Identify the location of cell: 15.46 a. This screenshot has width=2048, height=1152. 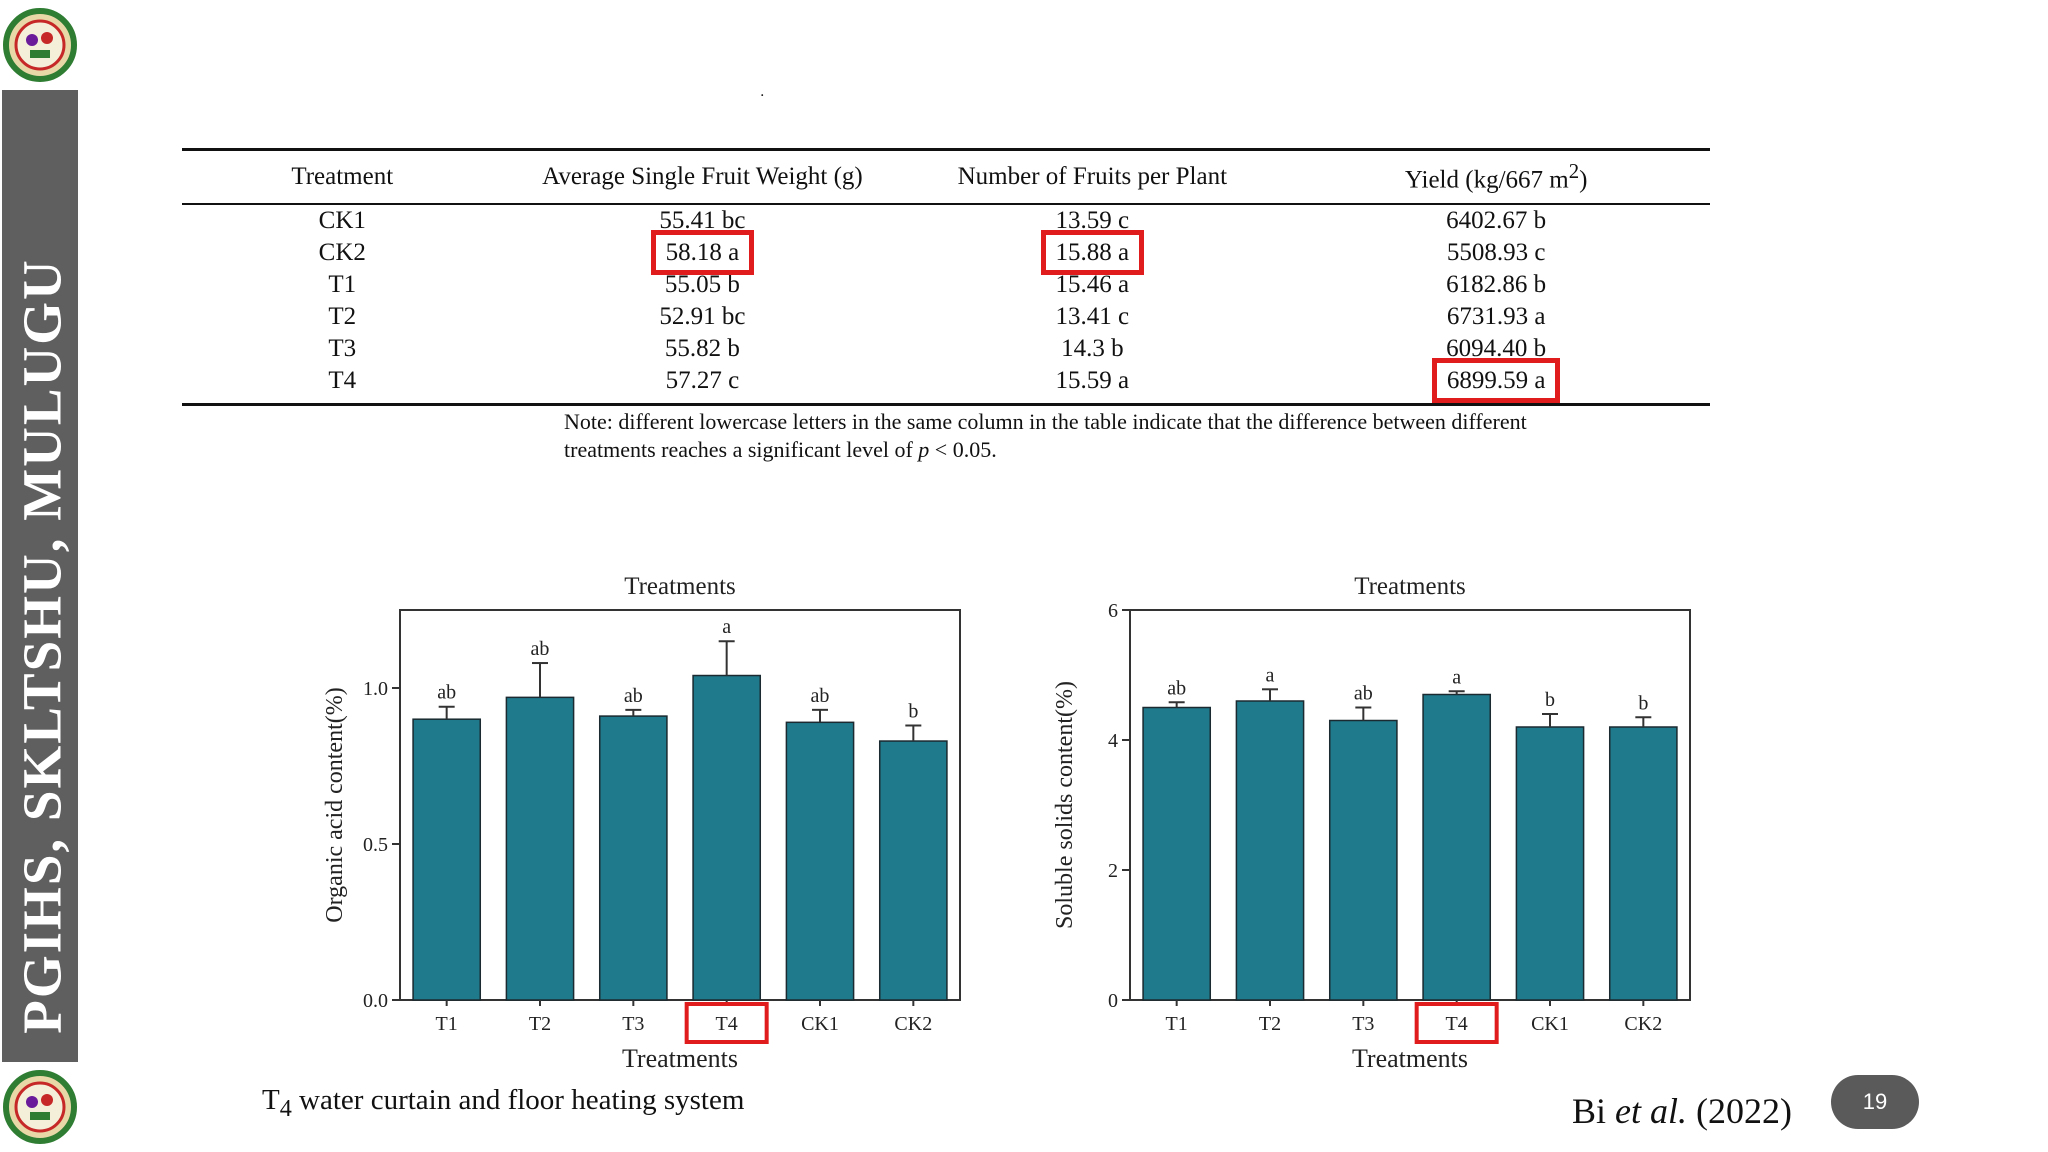
(1092, 284).